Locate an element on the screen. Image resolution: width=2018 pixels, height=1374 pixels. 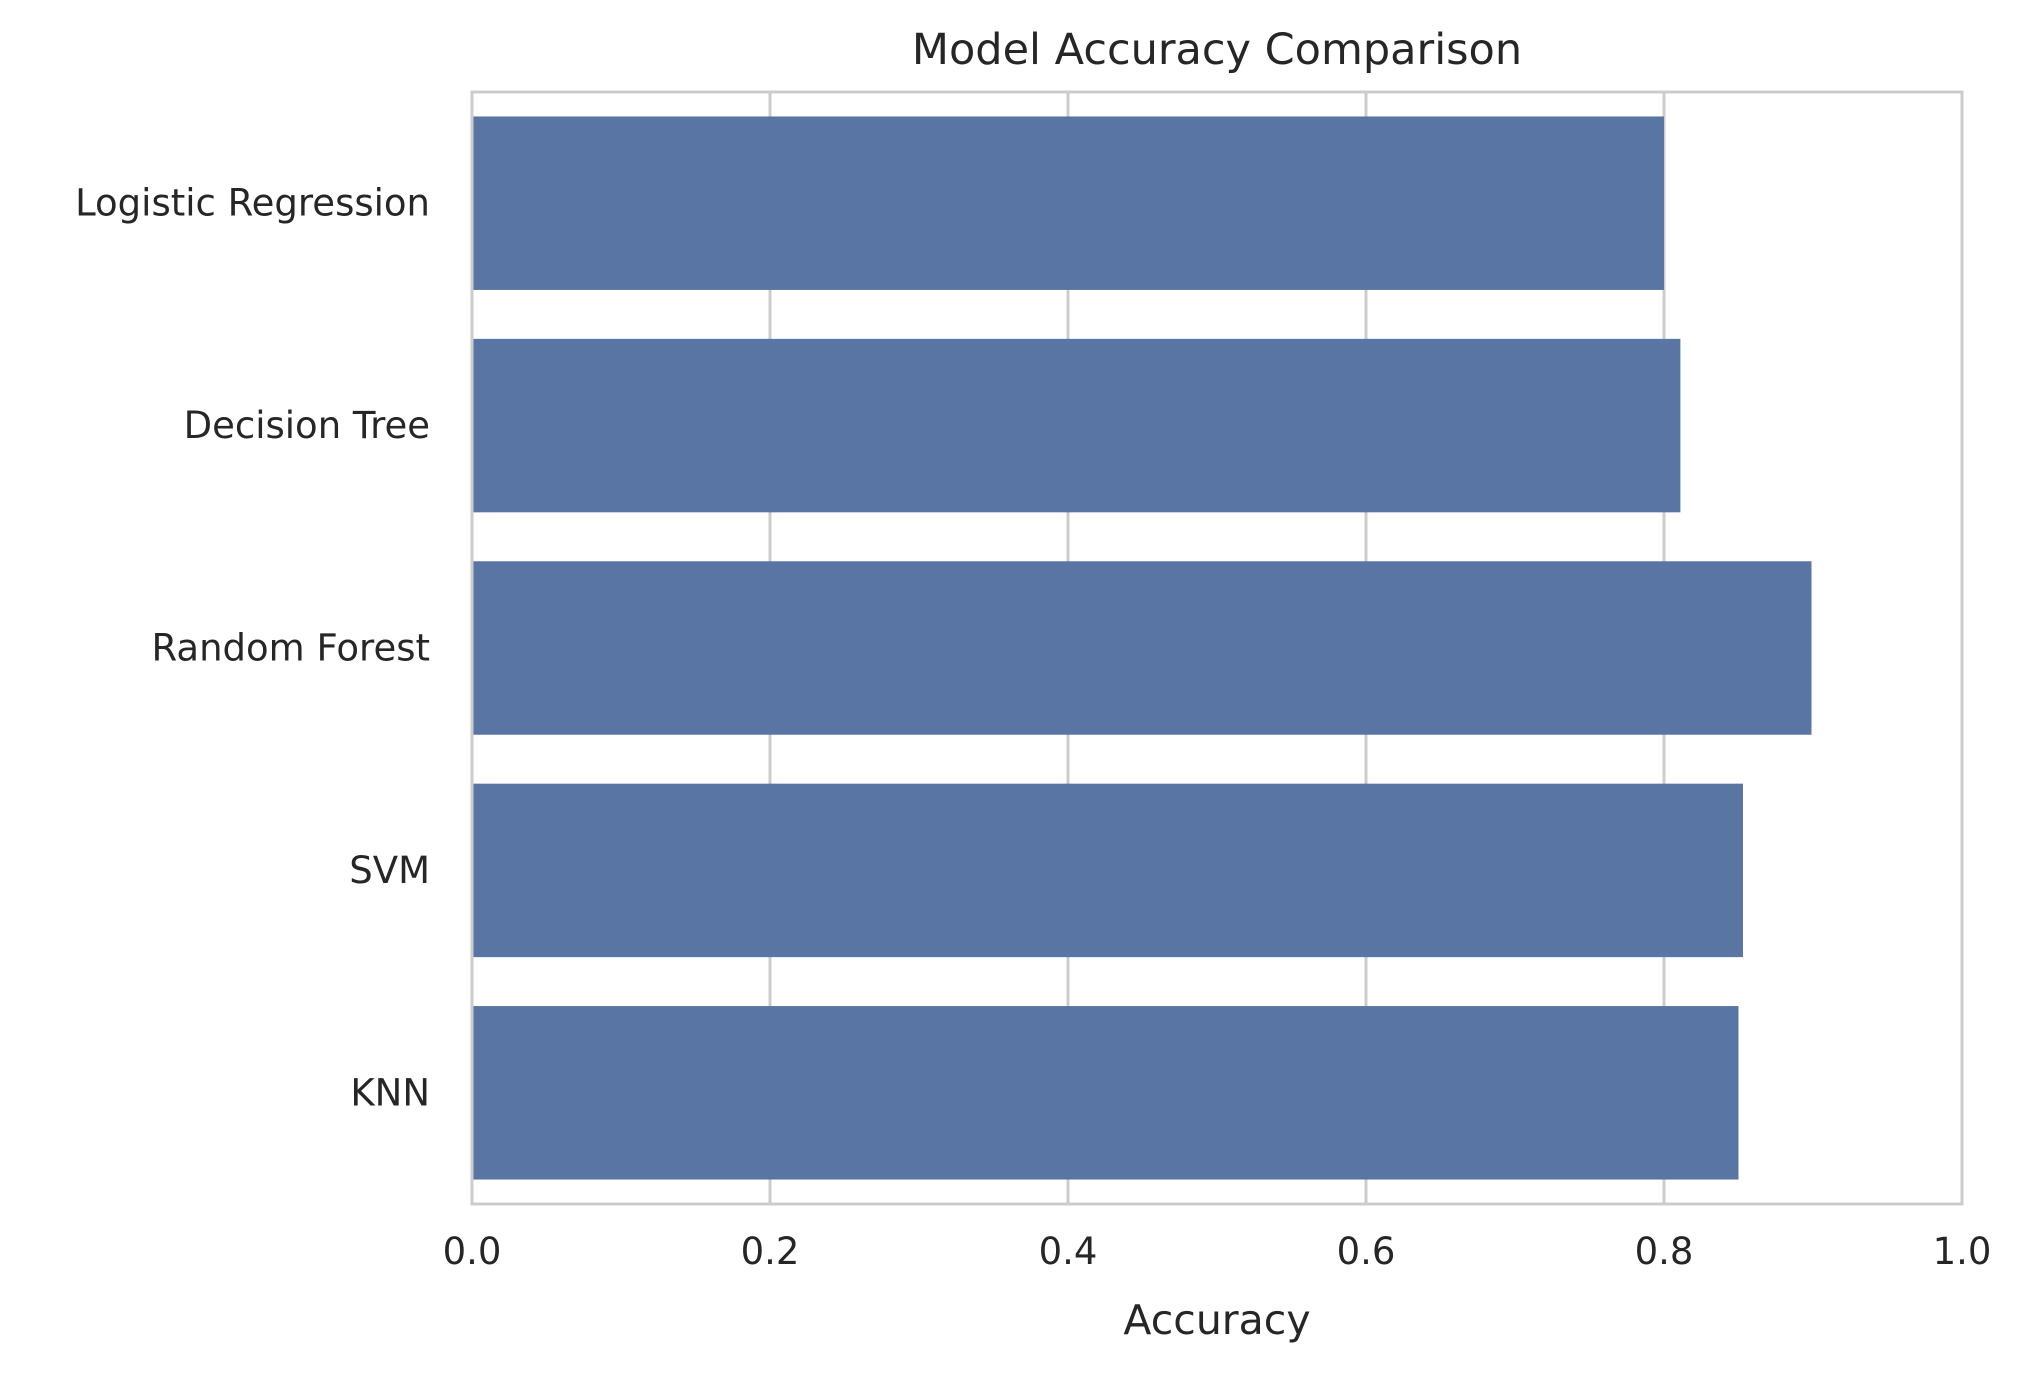
y-tick-label: SVM is located at coordinates (389, 870).